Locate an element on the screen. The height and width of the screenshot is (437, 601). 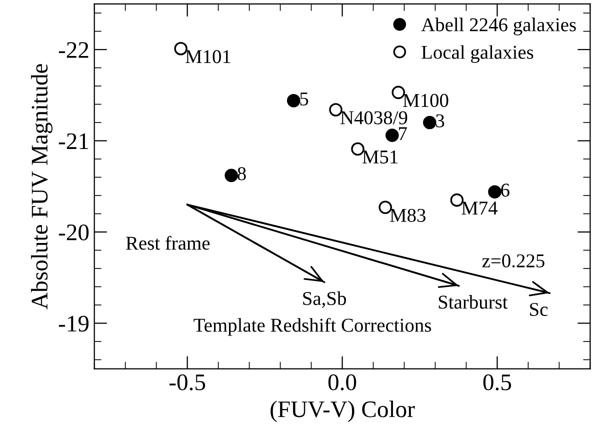
x-axis-title: (FUV-V) Color is located at coordinates (342, 411).